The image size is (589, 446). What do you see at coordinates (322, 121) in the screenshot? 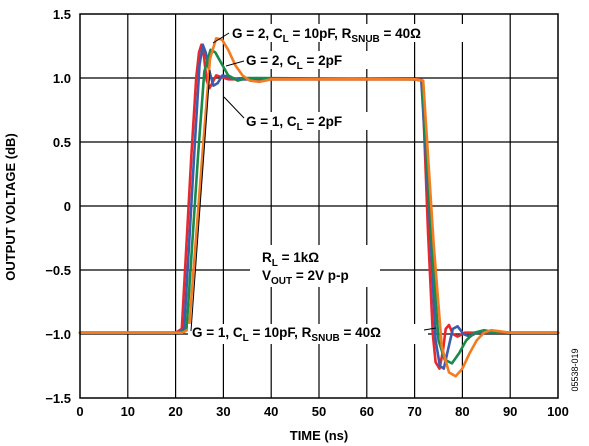
I see `annotation-3-mid: = 2pF` at bounding box center [322, 121].